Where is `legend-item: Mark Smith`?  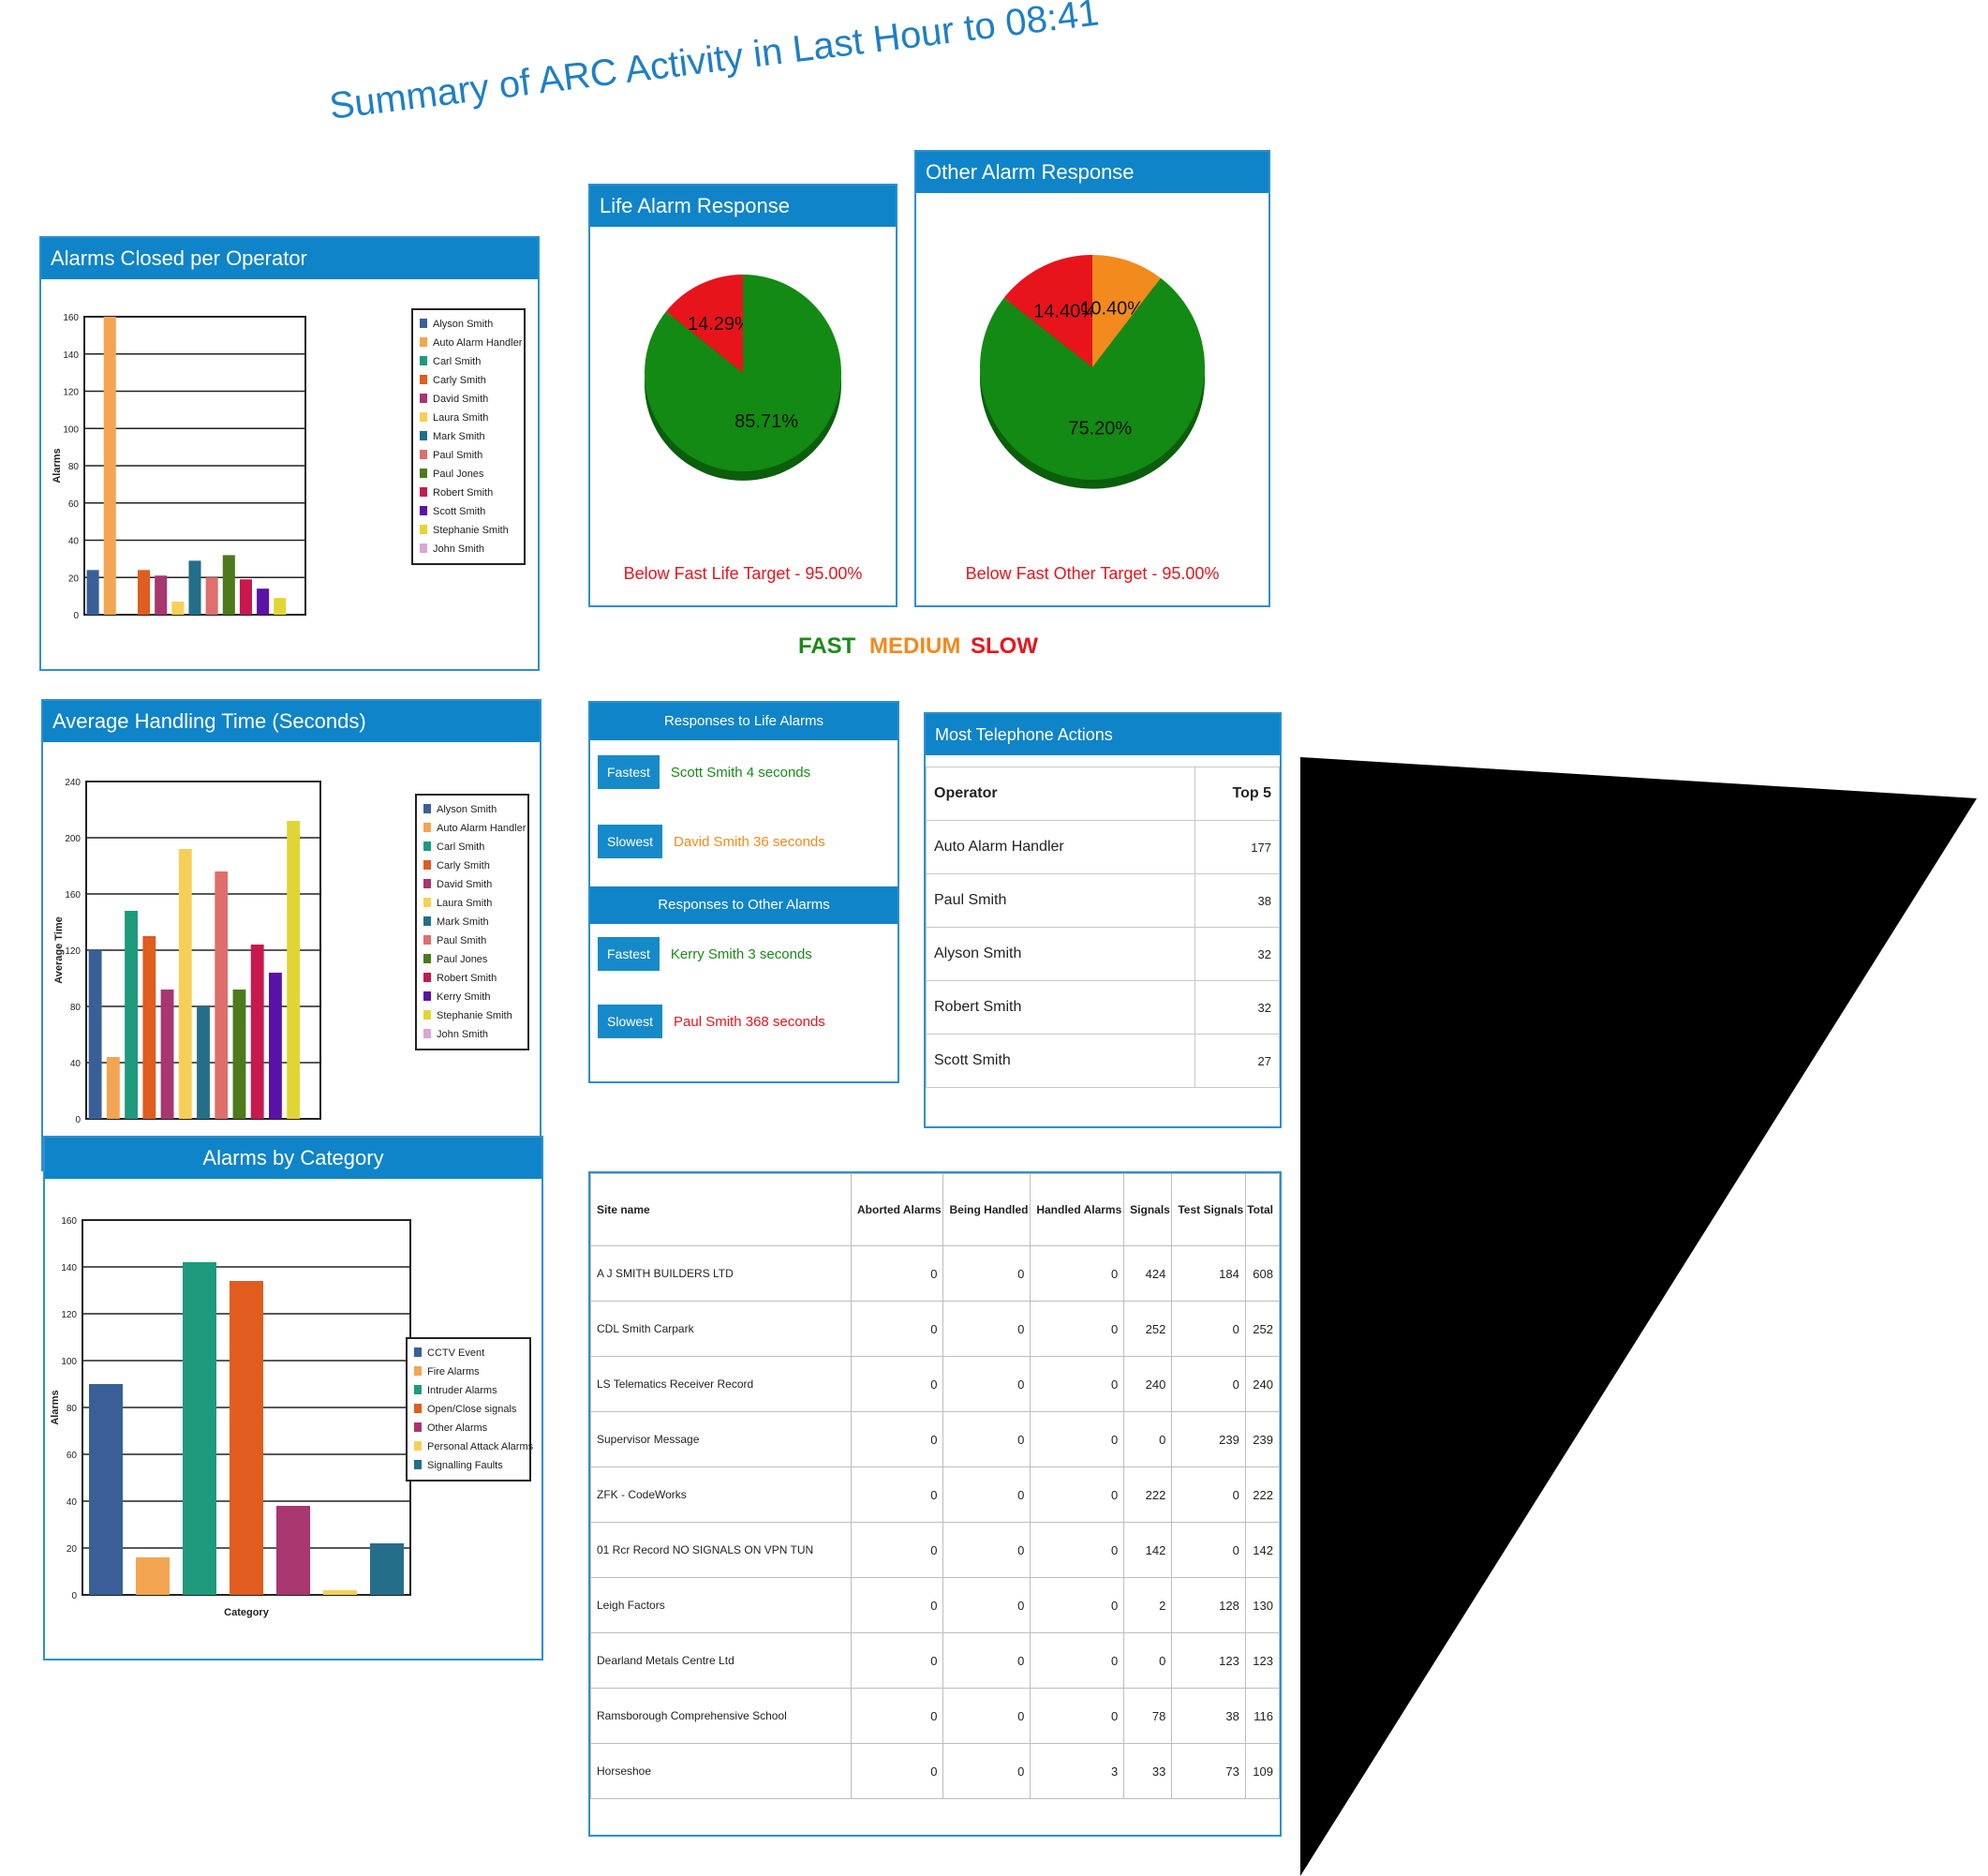 legend-item: Mark Smith is located at coordinates (459, 437).